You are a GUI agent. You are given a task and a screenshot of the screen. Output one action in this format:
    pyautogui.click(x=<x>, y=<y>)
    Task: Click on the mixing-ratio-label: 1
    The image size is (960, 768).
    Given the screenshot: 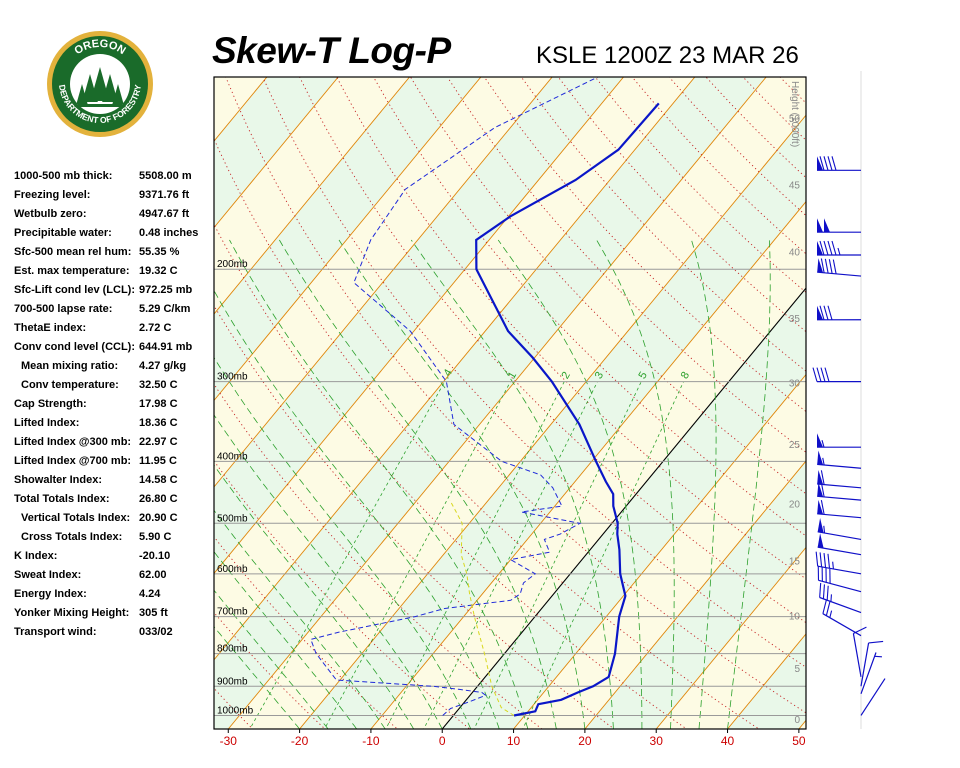 What is the action you would take?
    pyautogui.click(x=512, y=375)
    